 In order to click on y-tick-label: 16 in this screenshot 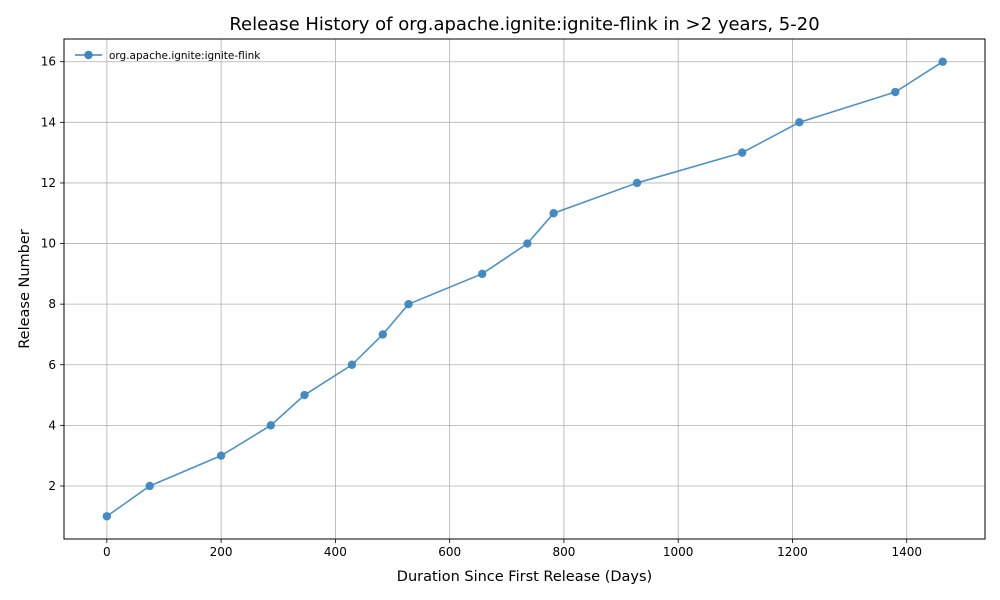, I will do `click(48, 62)`.